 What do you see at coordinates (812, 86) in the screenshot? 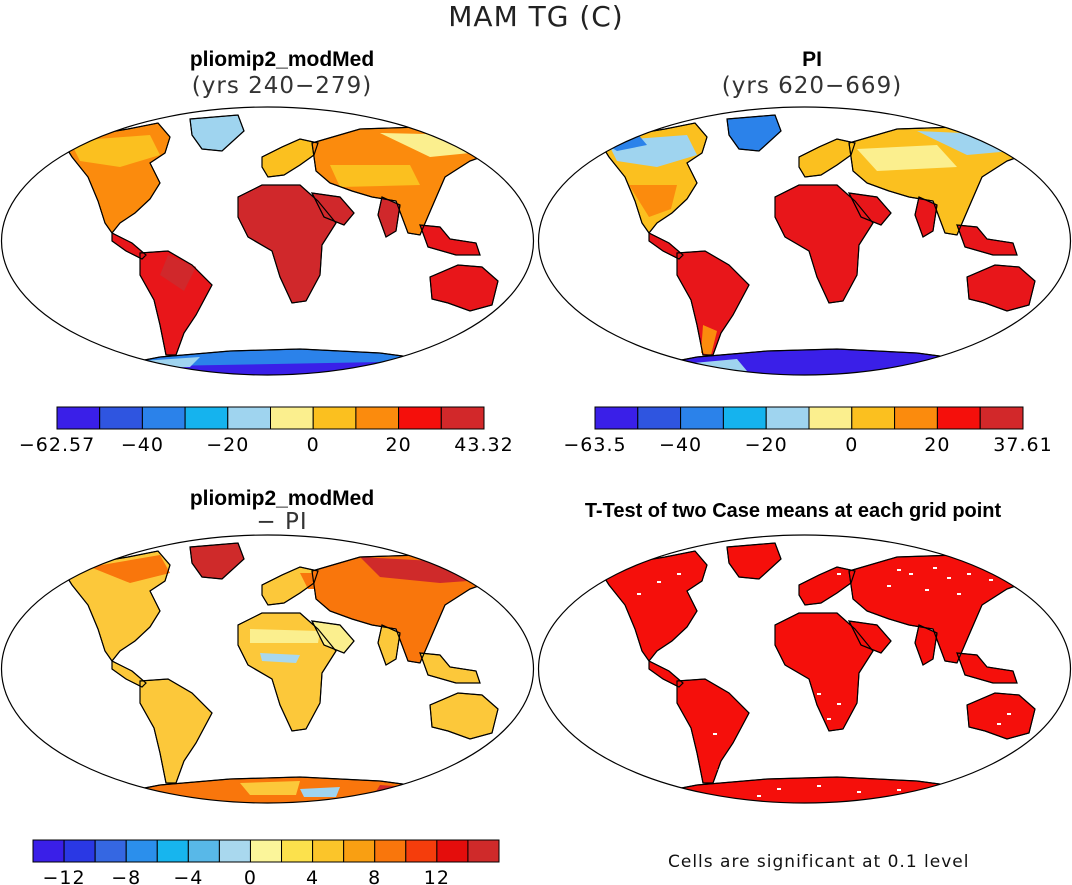
I see `panel-2-subtitle: (yrs 620−669)` at bounding box center [812, 86].